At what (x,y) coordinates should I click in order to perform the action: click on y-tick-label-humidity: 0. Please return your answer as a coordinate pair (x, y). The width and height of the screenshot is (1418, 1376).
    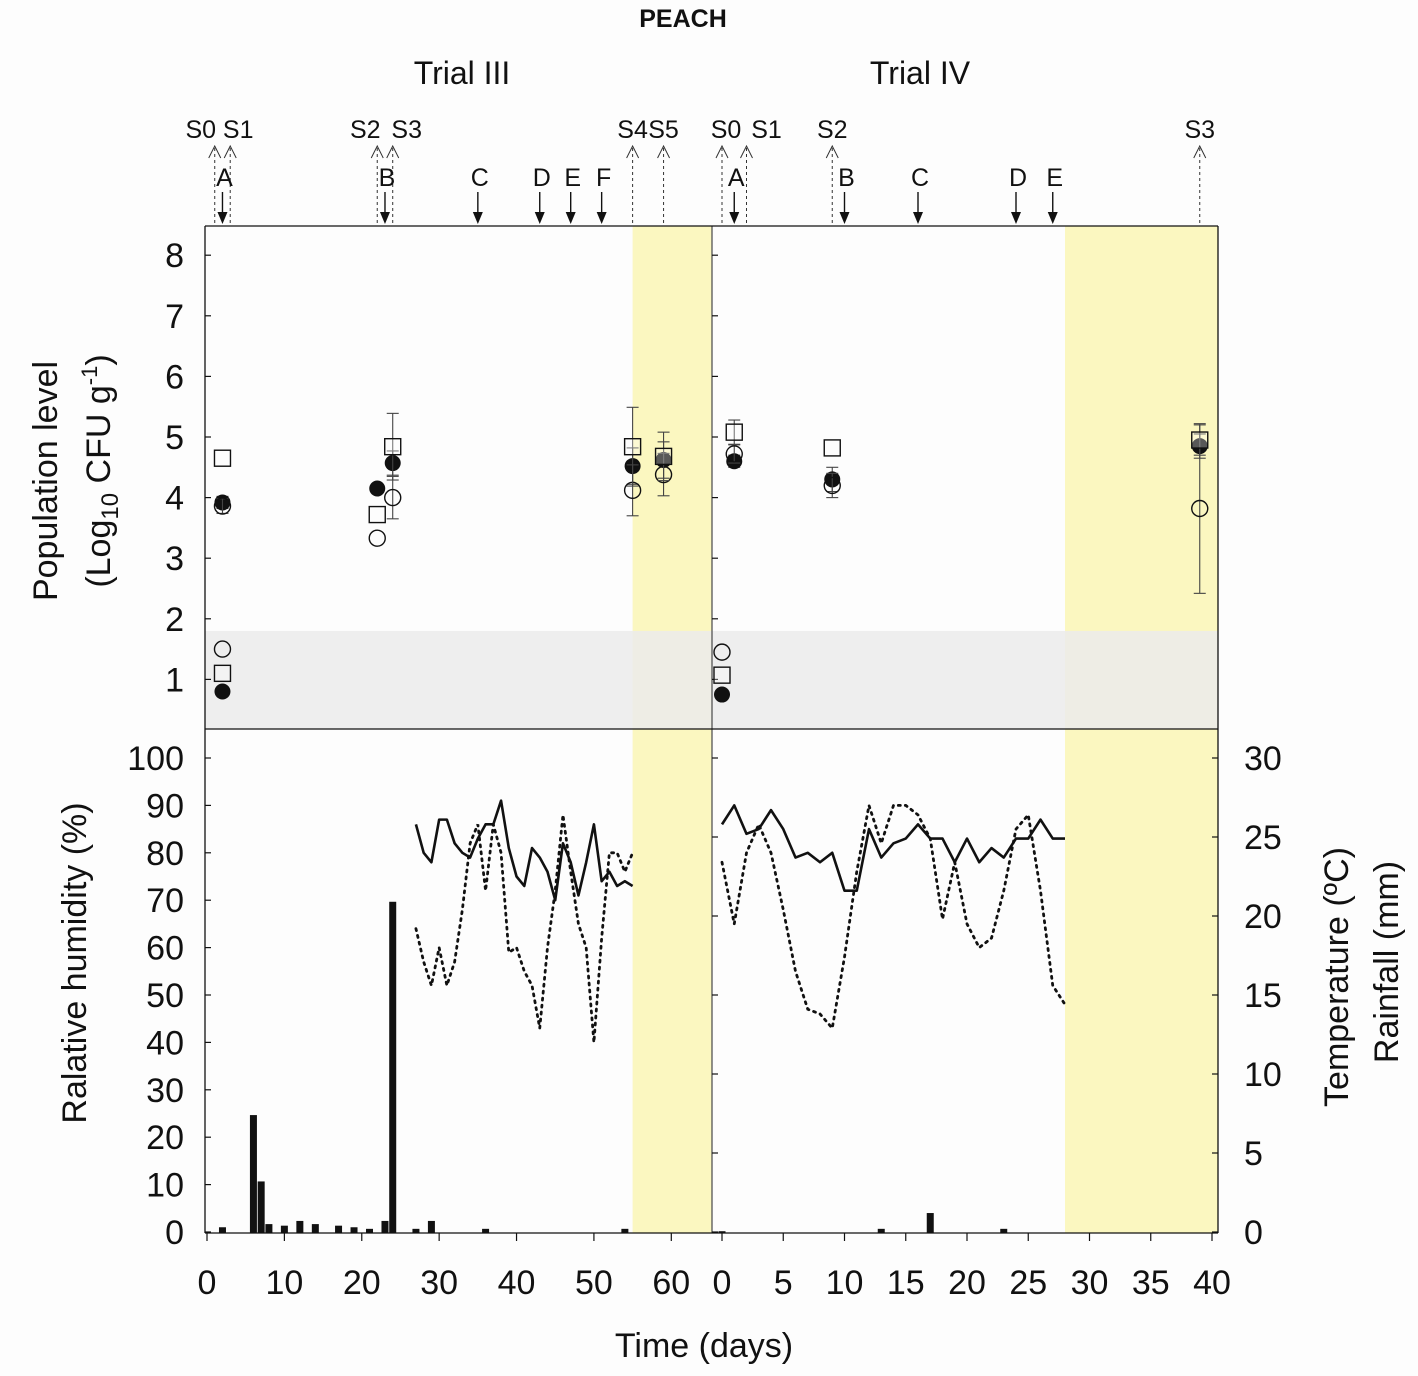
    Looking at the image, I should click on (174, 1233).